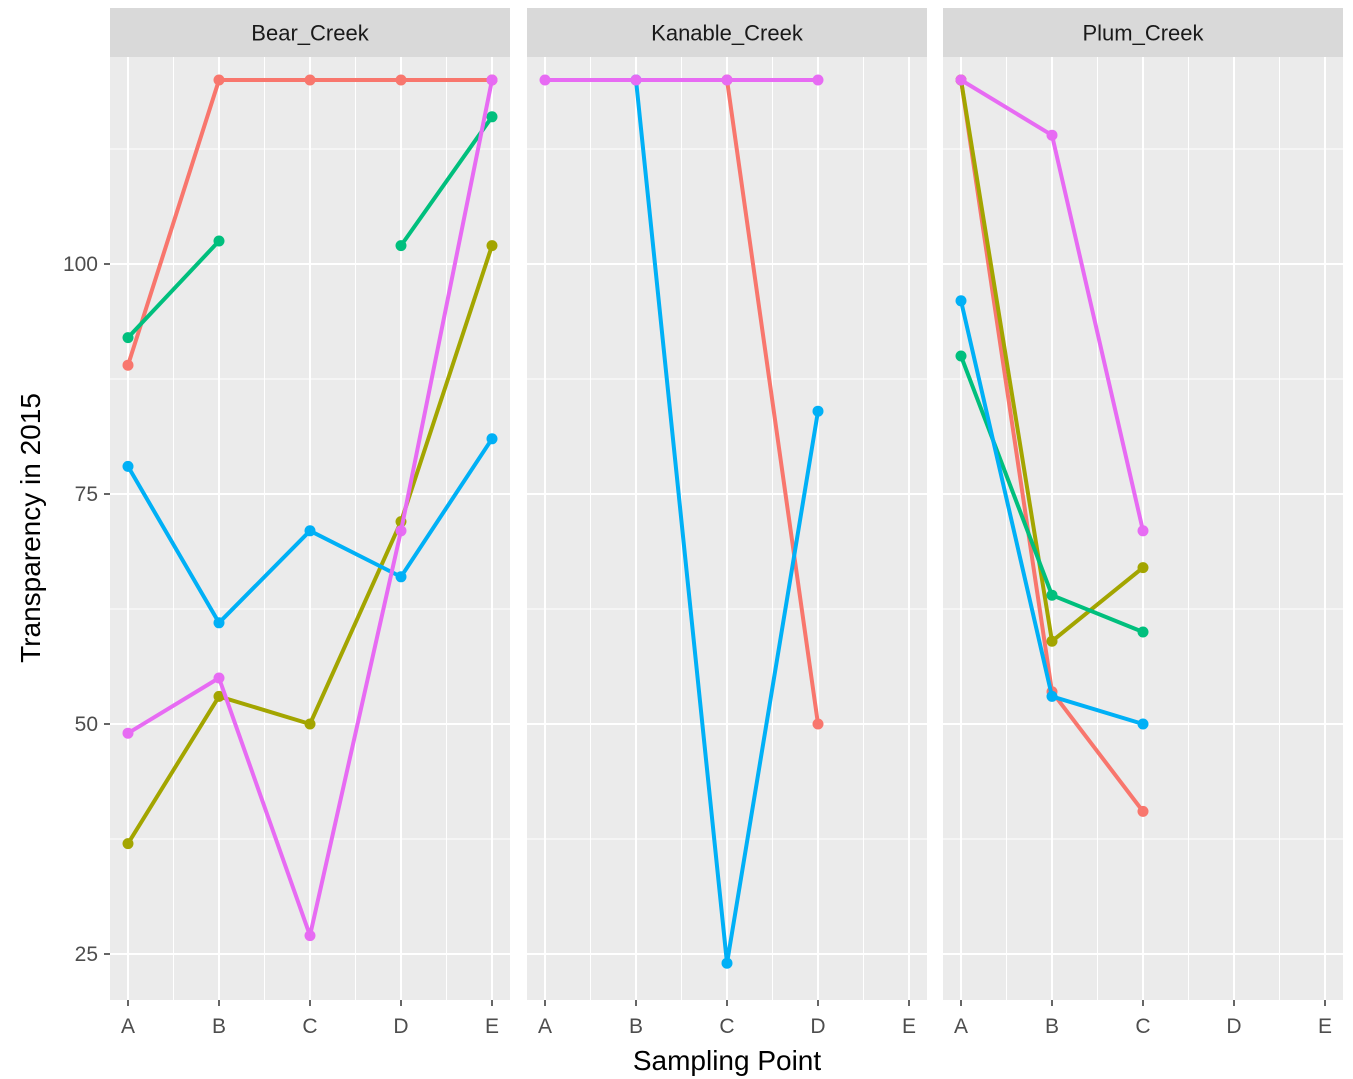 Image resolution: width=1353 pixels, height=1079 pixels. I want to click on facet-strip-label: Bear_Creek, so click(310, 33).